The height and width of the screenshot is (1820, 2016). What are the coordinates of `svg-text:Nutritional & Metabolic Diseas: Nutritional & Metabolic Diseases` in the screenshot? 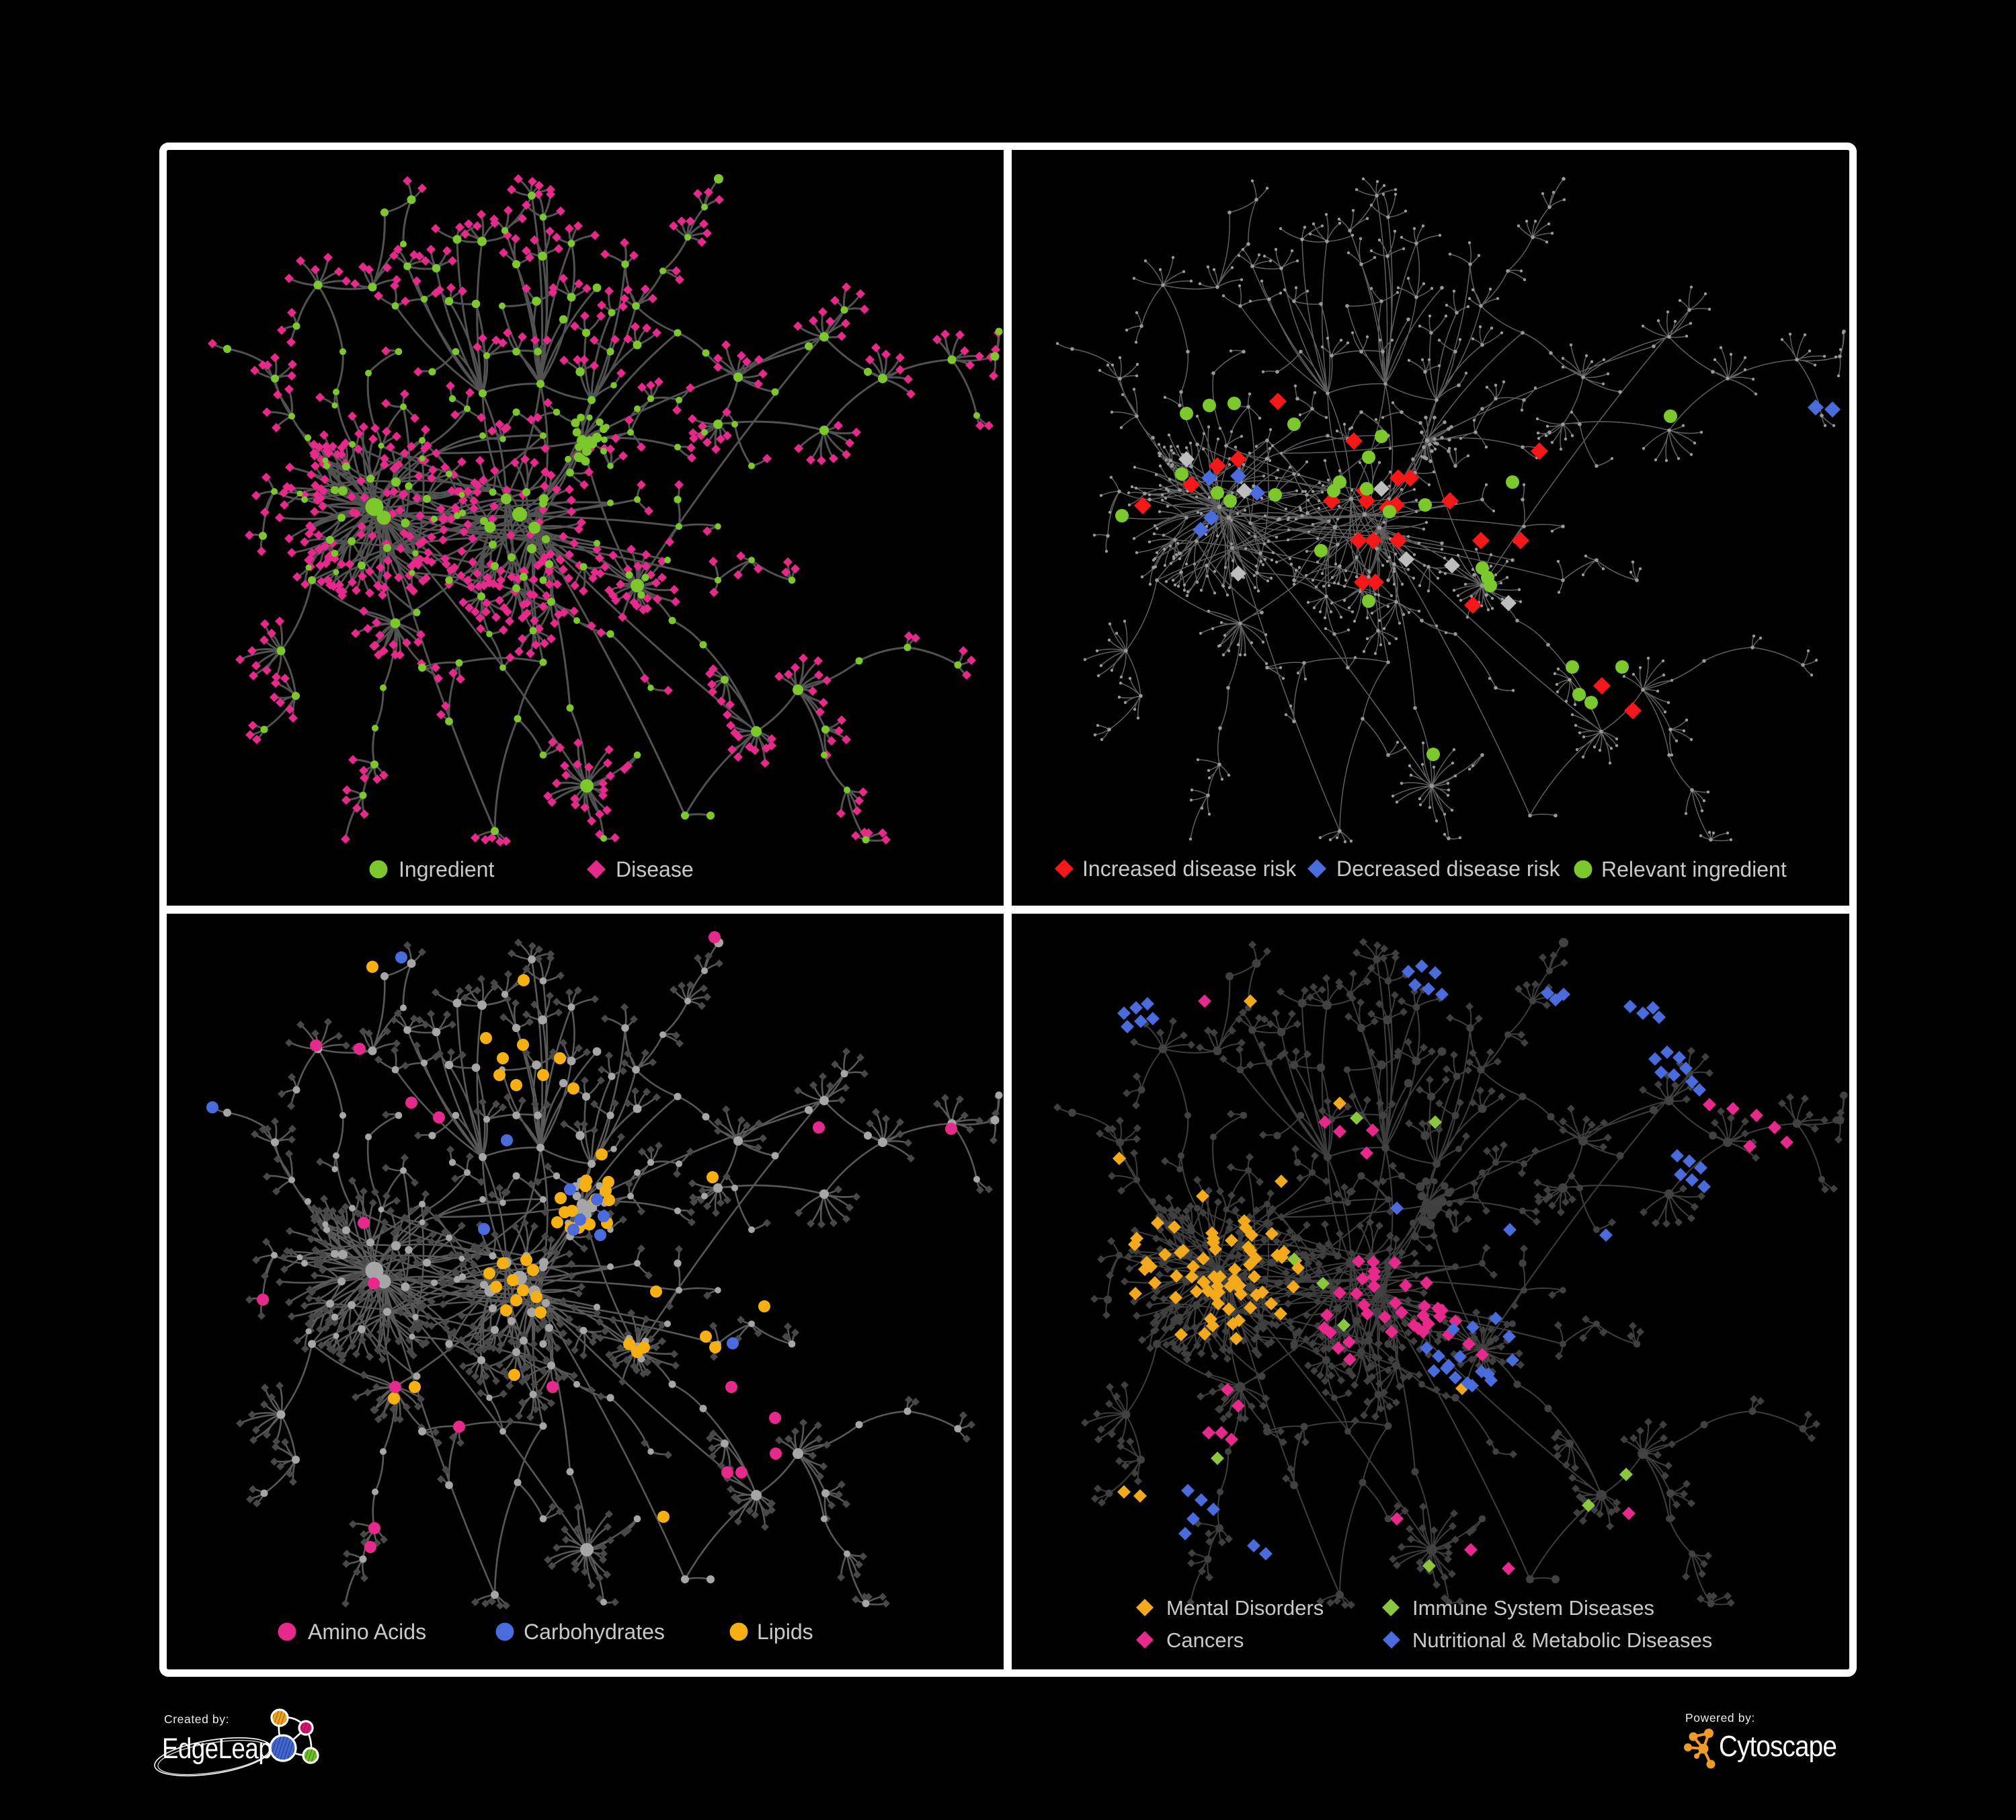 It's located at (1562, 1640).